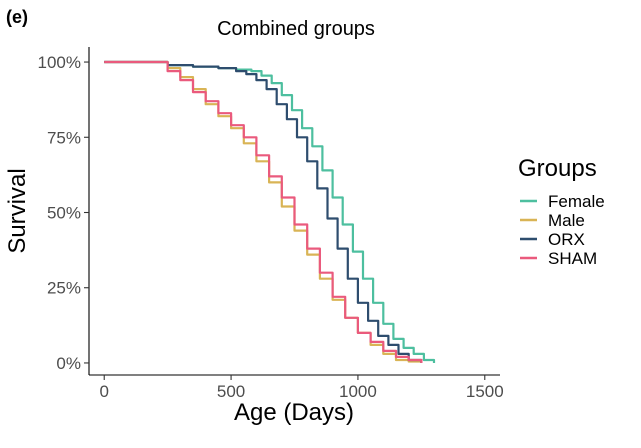  I want to click on y-tick-label: 100%, so click(59, 62).